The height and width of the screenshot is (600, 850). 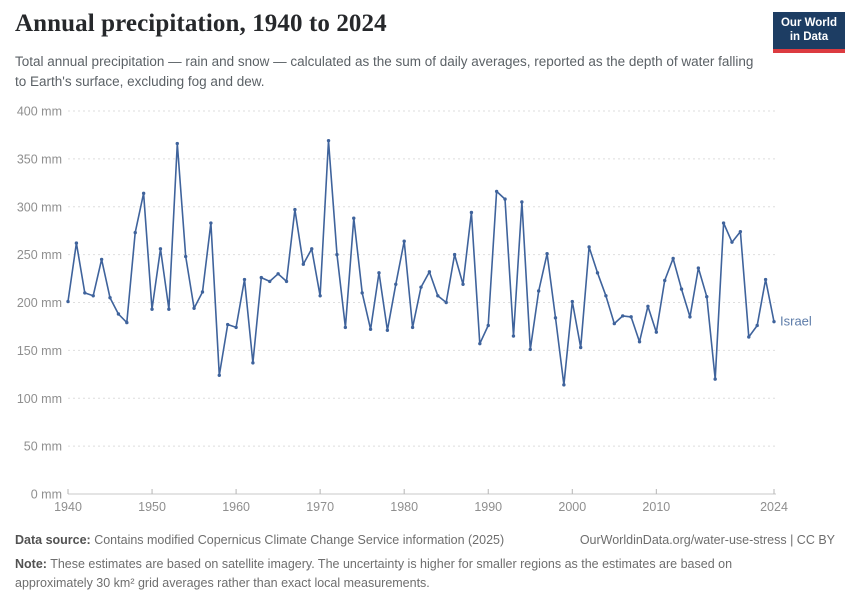 I want to click on y-axis-tick-label: 0 mm, so click(x=46, y=495).